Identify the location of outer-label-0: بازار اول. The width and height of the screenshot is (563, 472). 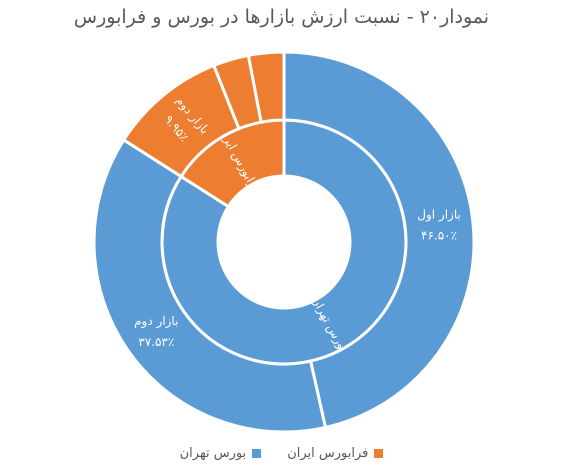
(439, 214).